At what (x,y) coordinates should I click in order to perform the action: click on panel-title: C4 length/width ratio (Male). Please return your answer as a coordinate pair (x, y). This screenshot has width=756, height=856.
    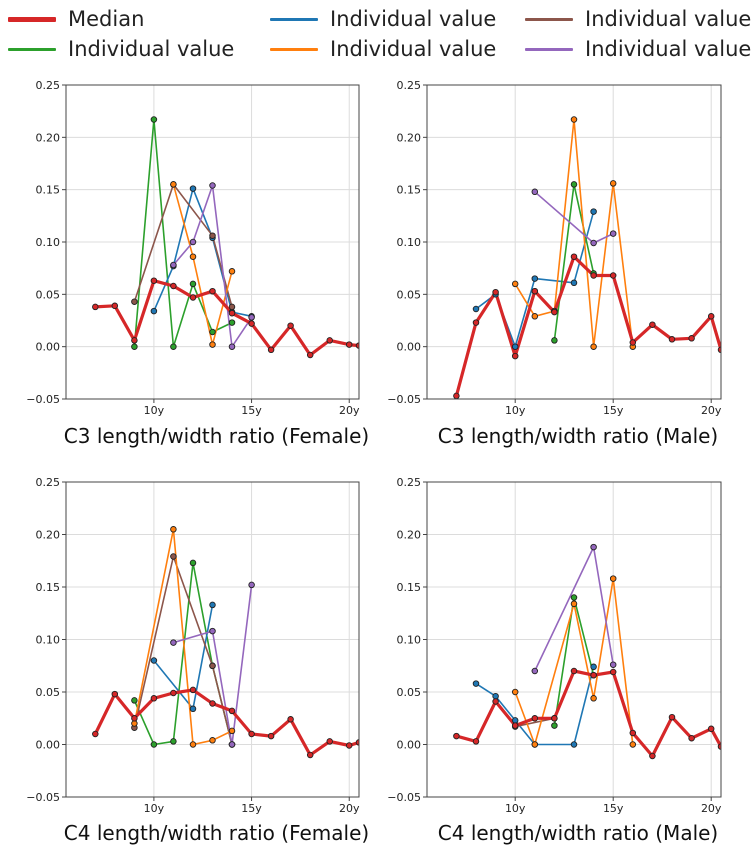
    Looking at the image, I should click on (578, 833).